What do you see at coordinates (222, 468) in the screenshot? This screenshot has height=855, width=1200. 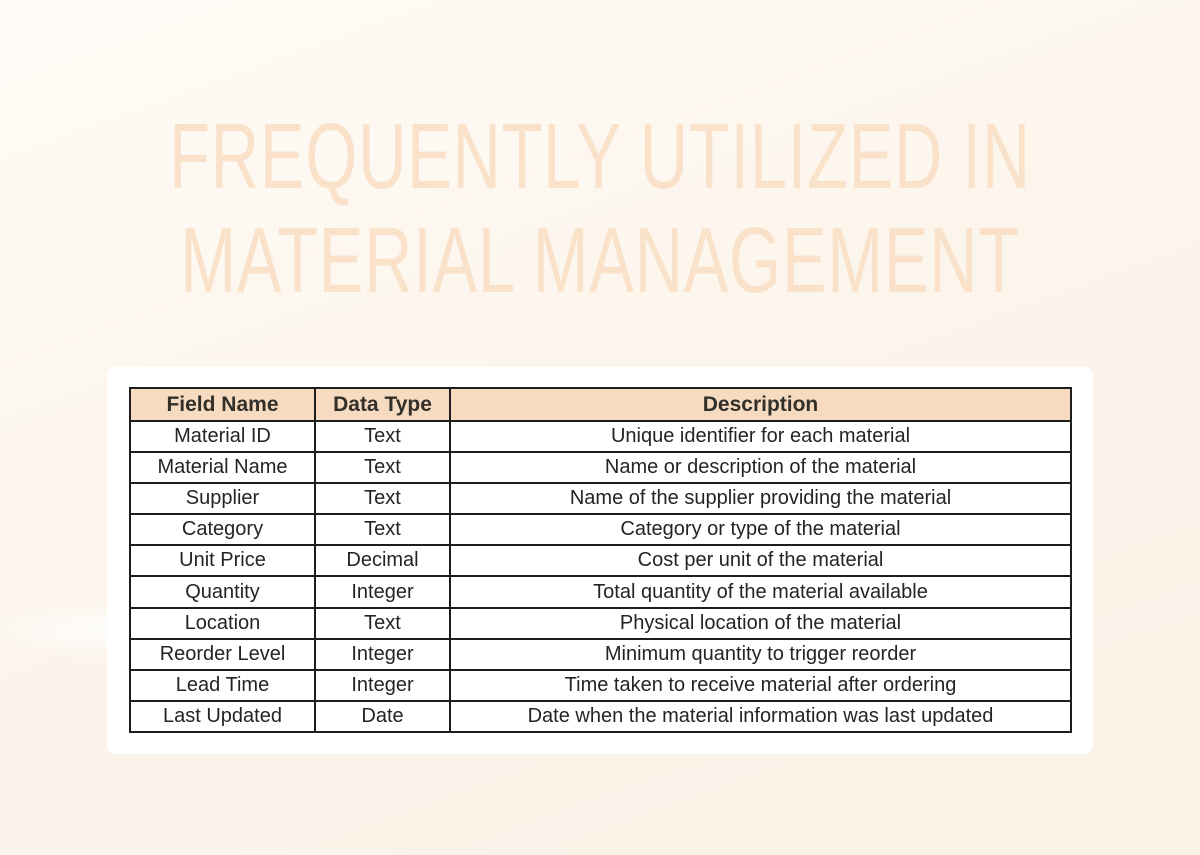 I see `cell-field-name: Material Name` at bounding box center [222, 468].